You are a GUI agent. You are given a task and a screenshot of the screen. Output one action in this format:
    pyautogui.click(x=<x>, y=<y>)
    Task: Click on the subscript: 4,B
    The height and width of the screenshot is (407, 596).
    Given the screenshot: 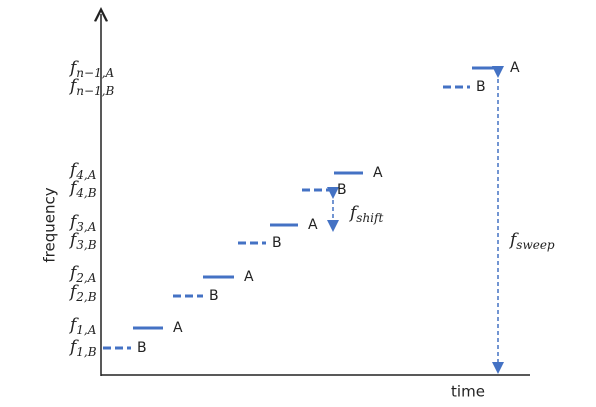 What is the action you would take?
    pyautogui.click(x=85, y=193)
    